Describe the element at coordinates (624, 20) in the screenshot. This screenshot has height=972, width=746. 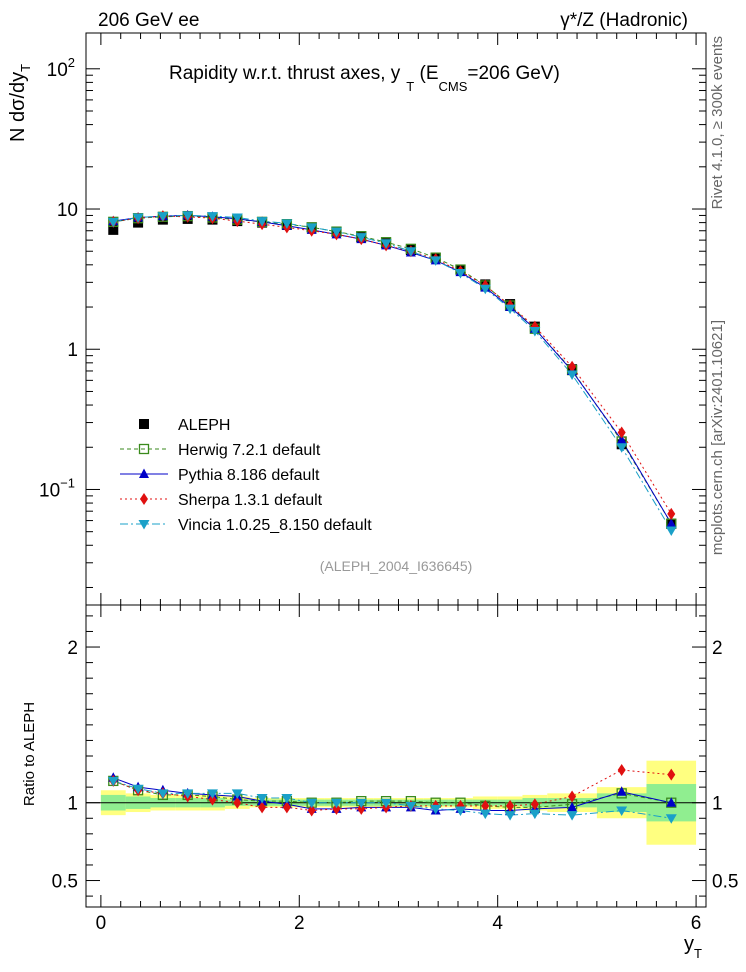
I see `header-right: γ*/Z (Hadronic)` at that location.